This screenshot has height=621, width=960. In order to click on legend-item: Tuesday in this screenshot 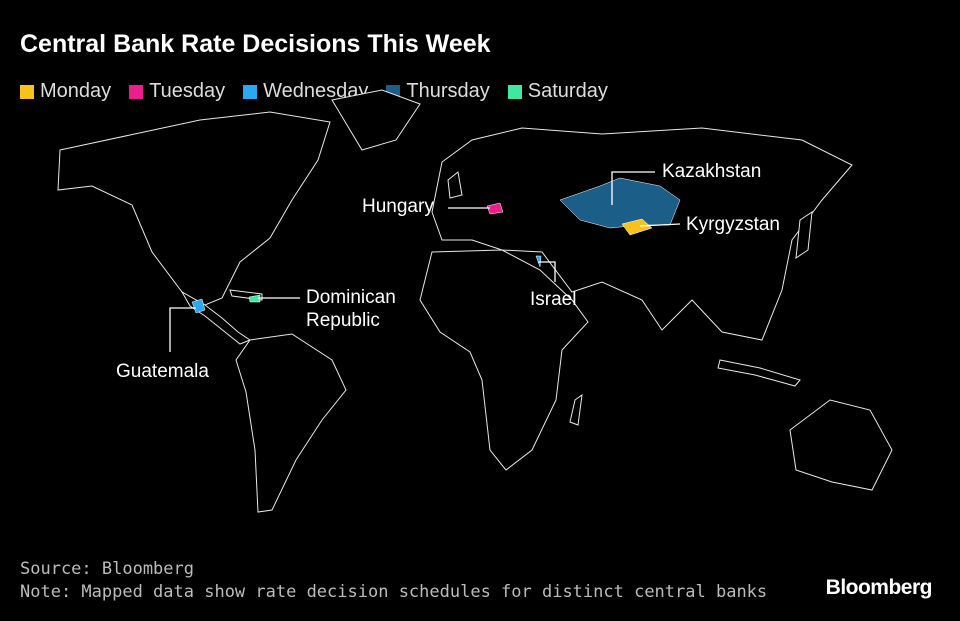, I will do `click(177, 91)`.